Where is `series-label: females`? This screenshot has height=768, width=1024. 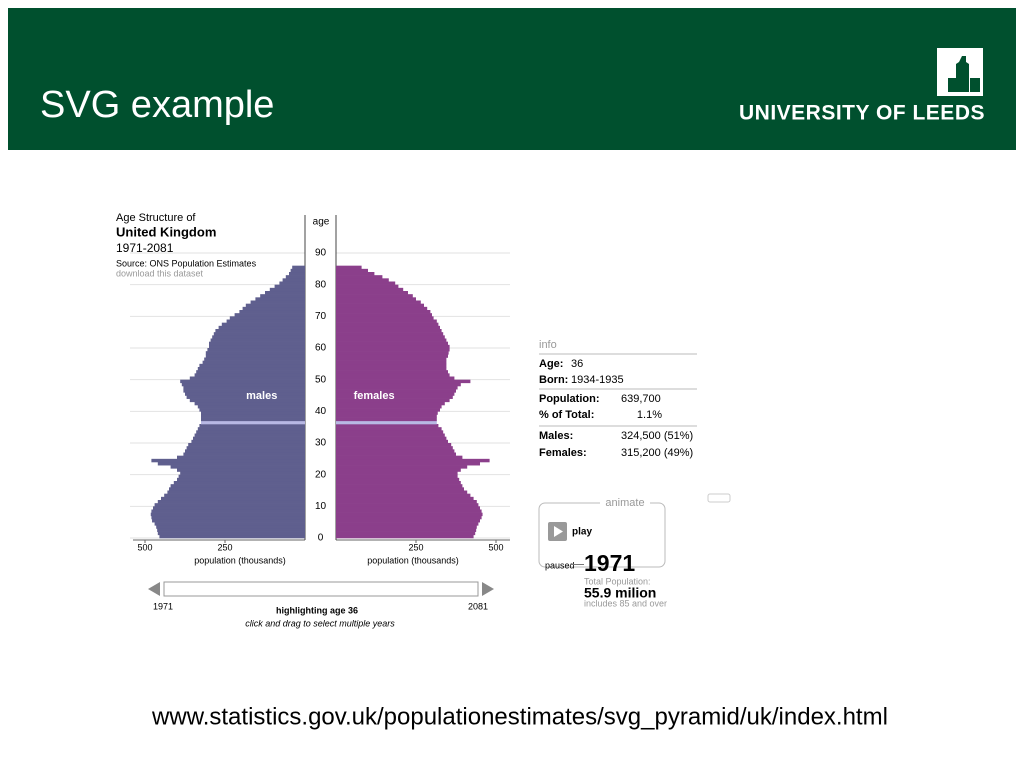 series-label: females is located at coordinates (374, 396).